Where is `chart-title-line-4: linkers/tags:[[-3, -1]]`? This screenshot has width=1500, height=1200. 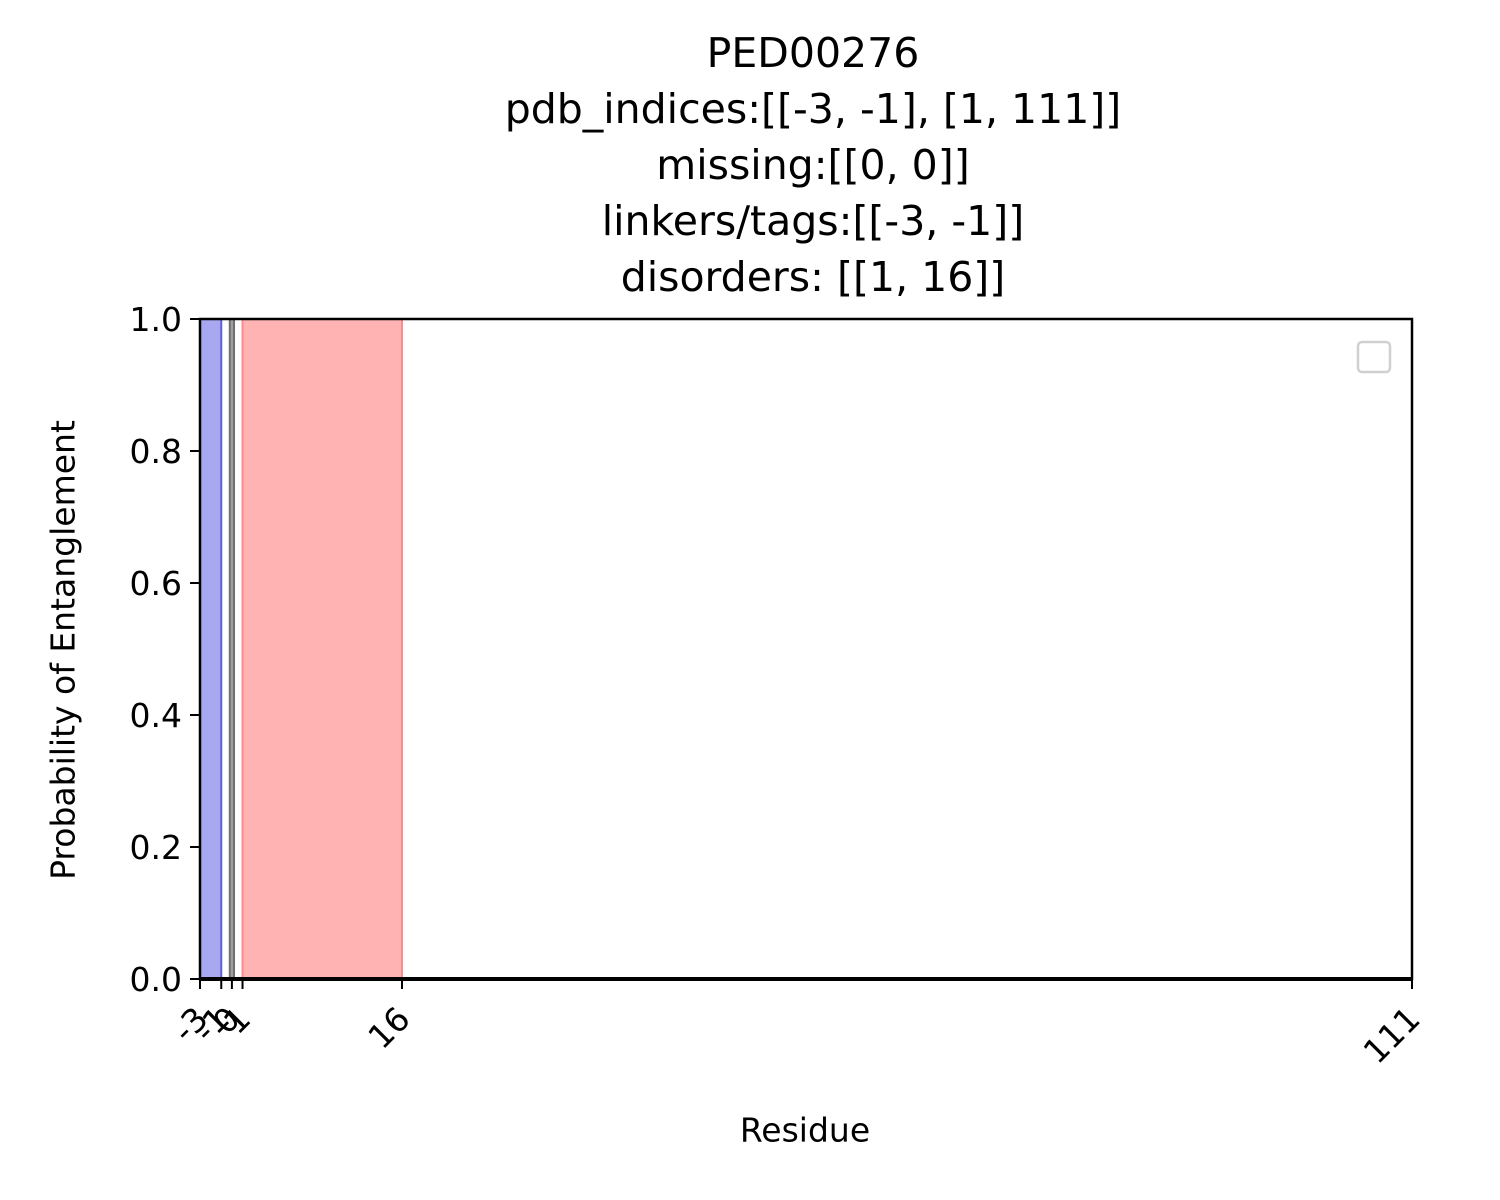
chart-title-line-4: linkers/tags:[[-3, -1]] is located at coordinates (813, 221).